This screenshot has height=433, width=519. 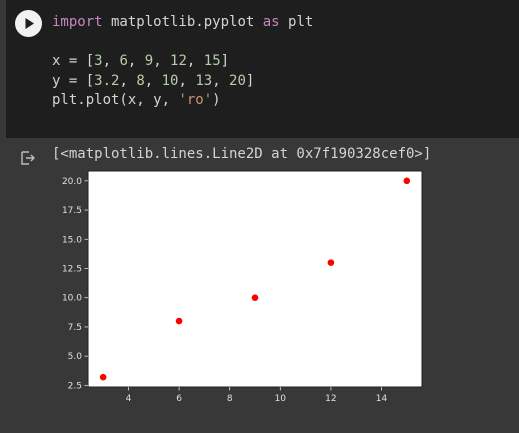 I want to click on code-token: 13, so click(x=204, y=80).